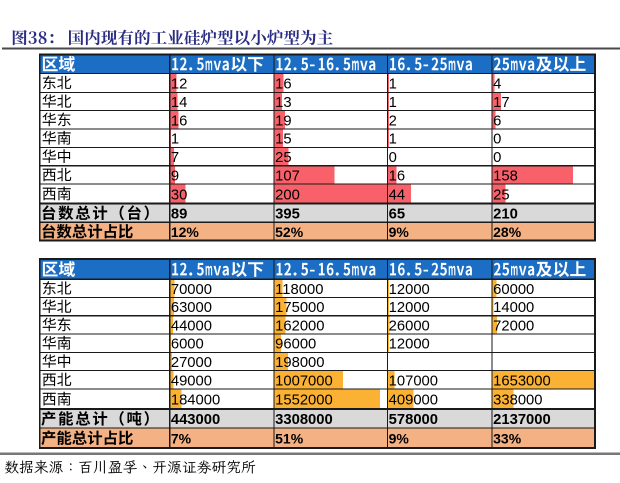 Image resolution: width=620 pixels, height=483 pixels. I want to click on svg-text: 158, so click(505, 176).